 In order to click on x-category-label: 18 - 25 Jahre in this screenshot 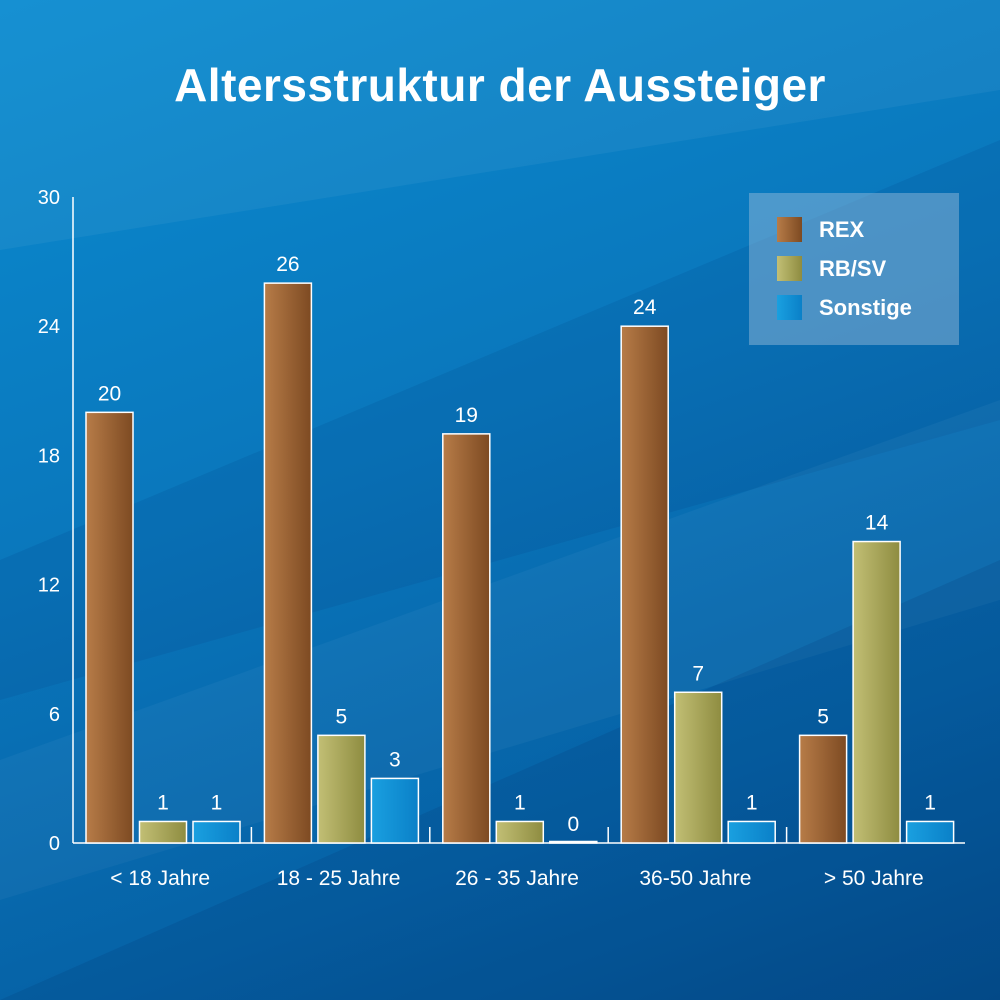, I will do `click(339, 878)`.